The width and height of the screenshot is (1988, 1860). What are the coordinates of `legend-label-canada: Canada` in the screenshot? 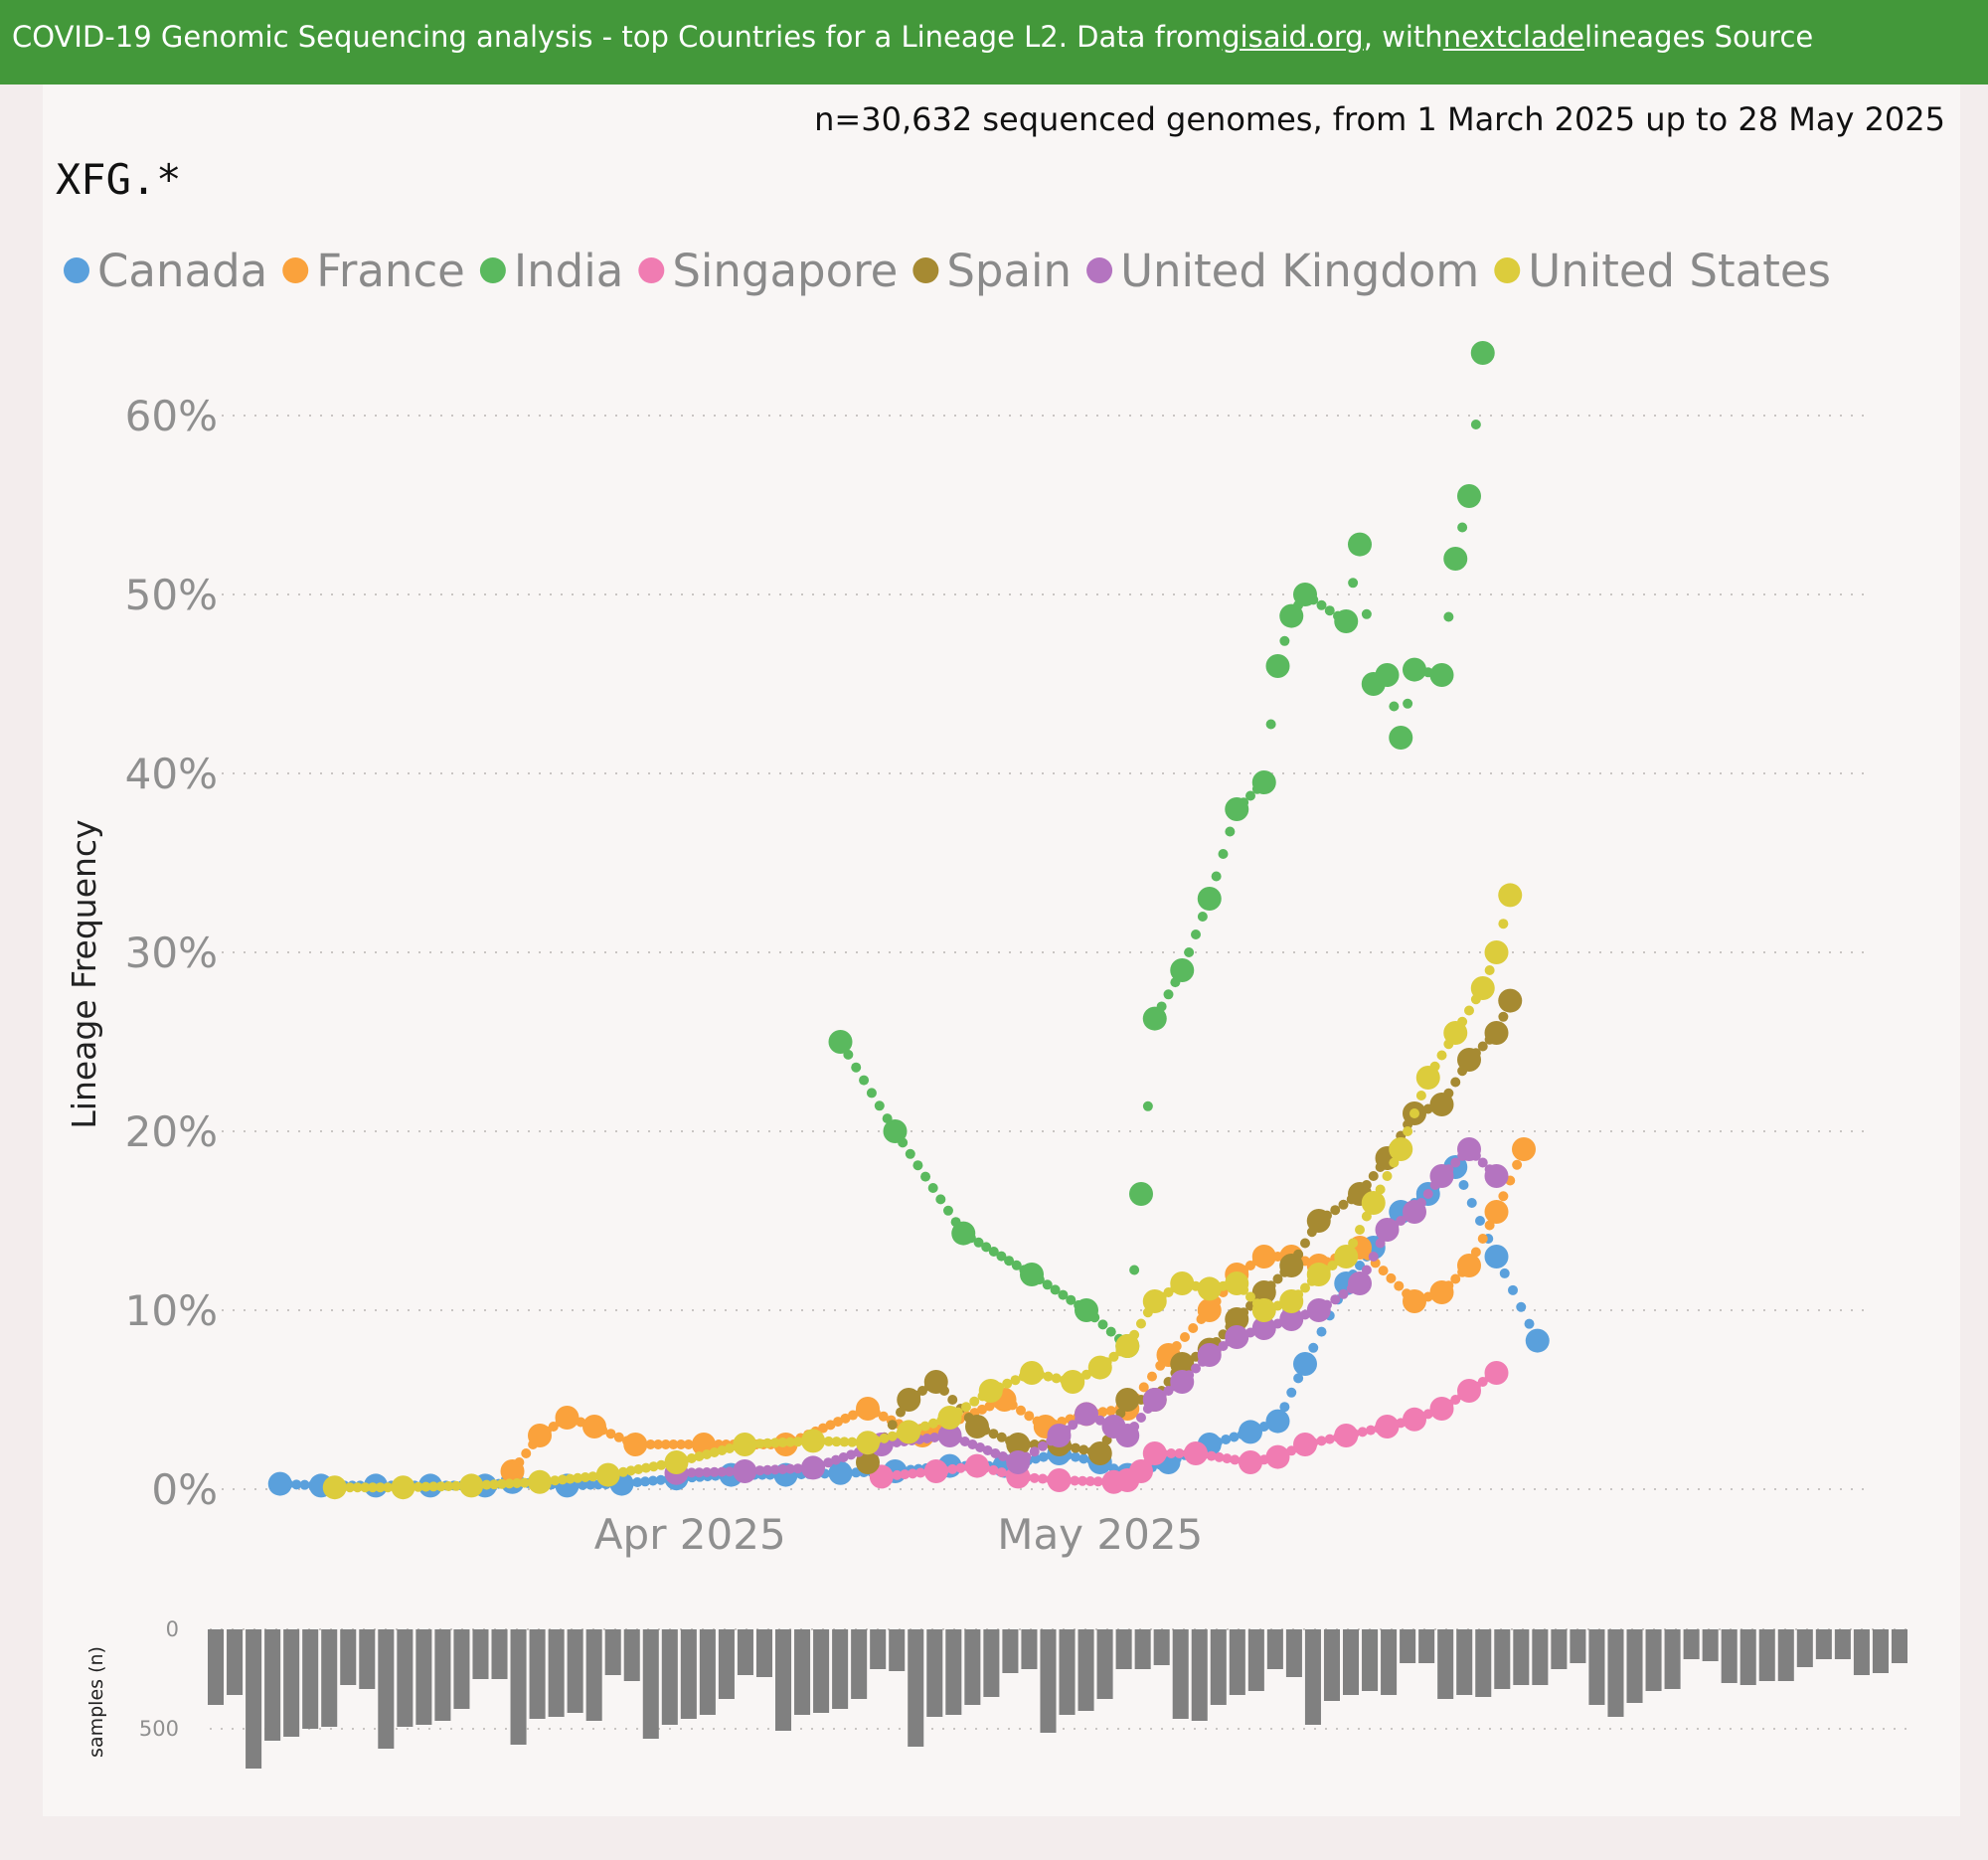 It's located at (182, 271).